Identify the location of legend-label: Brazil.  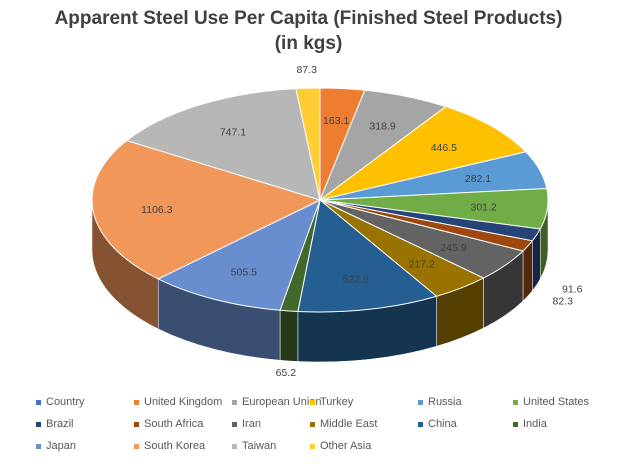
(60, 424).